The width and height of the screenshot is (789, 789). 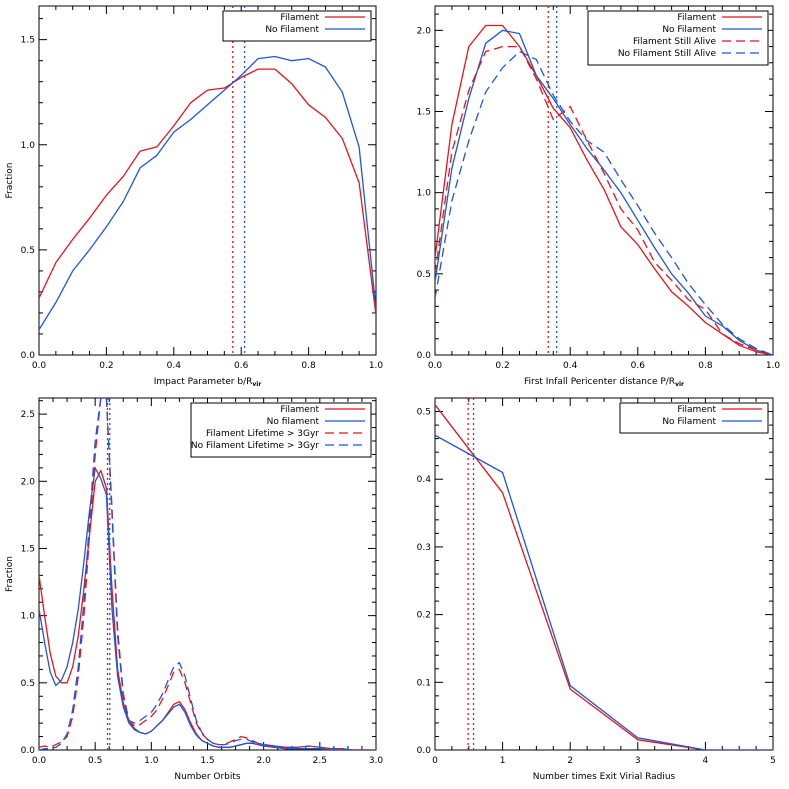 What do you see at coordinates (424, 480) in the screenshot?
I see `y-tick-label: 0.4` at bounding box center [424, 480].